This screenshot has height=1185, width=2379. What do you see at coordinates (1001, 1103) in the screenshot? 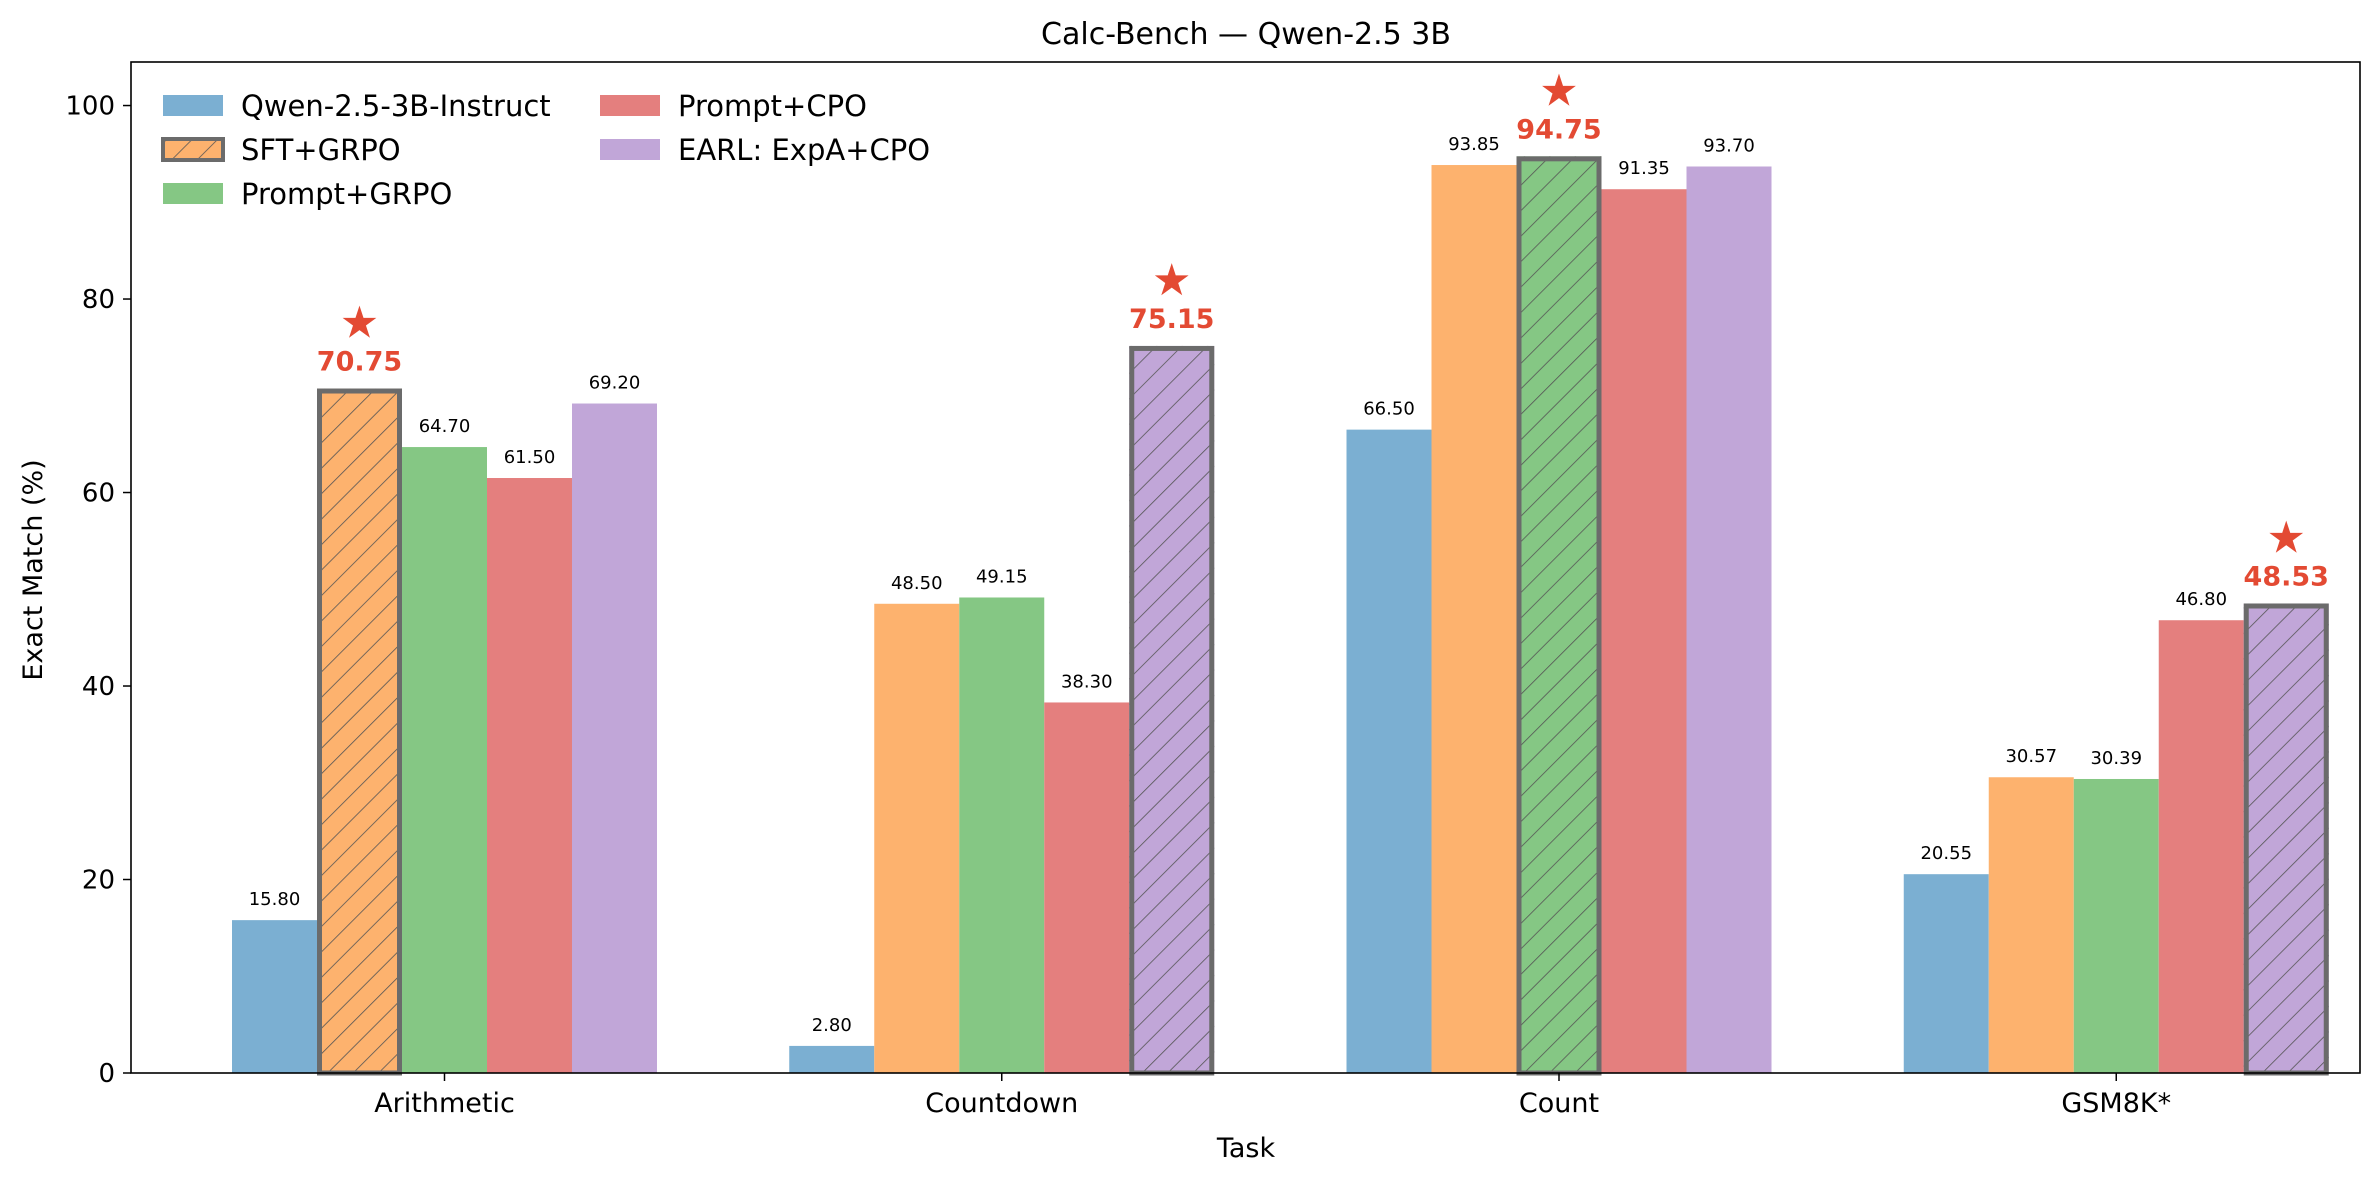
I see `x-tick-label: Countdown` at bounding box center [1001, 1103].